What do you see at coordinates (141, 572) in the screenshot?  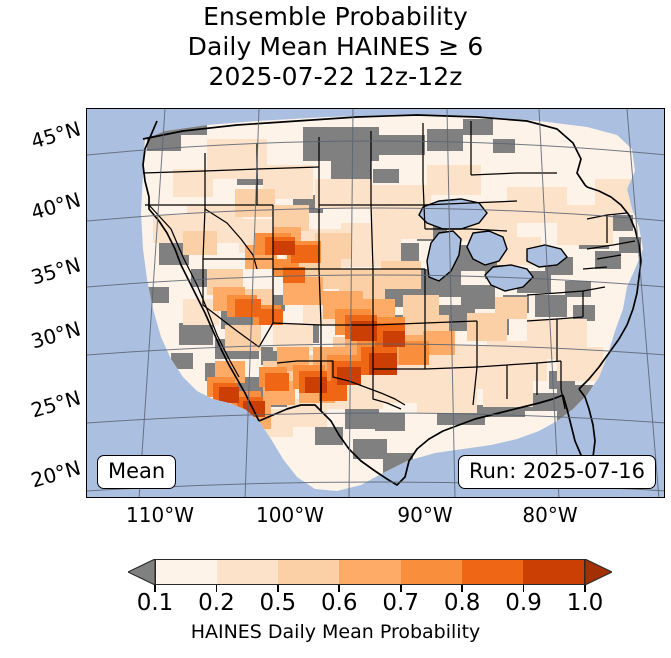 I see `colorbar-extend-low-arrow` at bounding box center [141, 572].